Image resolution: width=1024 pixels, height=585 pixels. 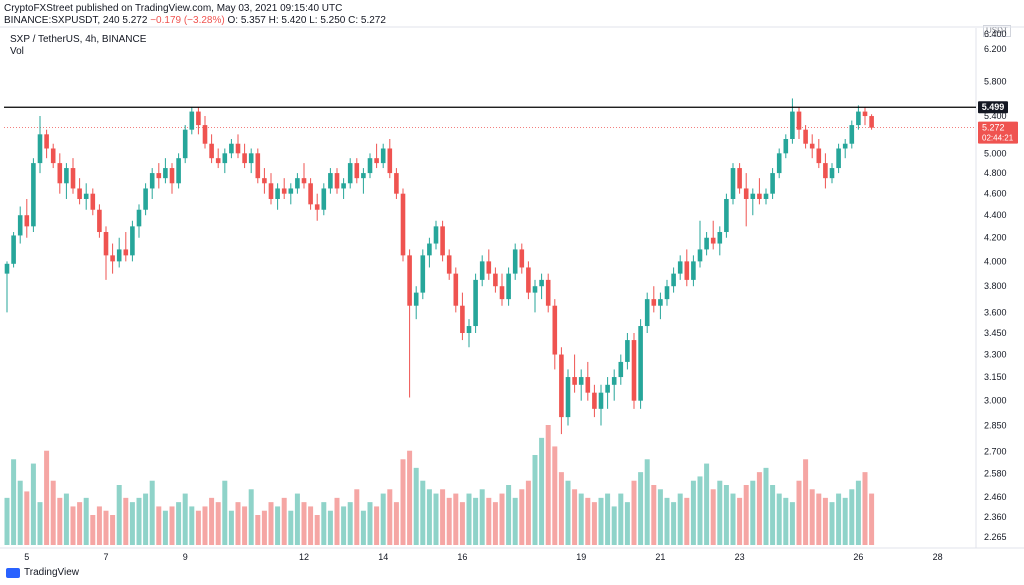 What do you see at coordinates (995, 355) in the screenshot?
I see `y-tick-label: 3.300` at bounding box center [995, 355].